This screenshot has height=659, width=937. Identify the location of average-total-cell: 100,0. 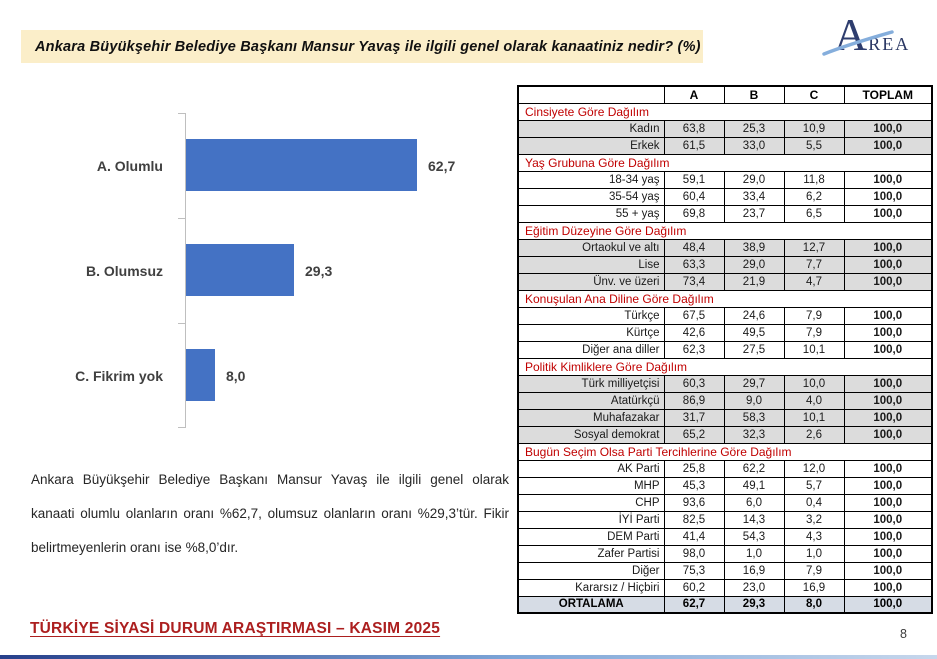
(888, 604).